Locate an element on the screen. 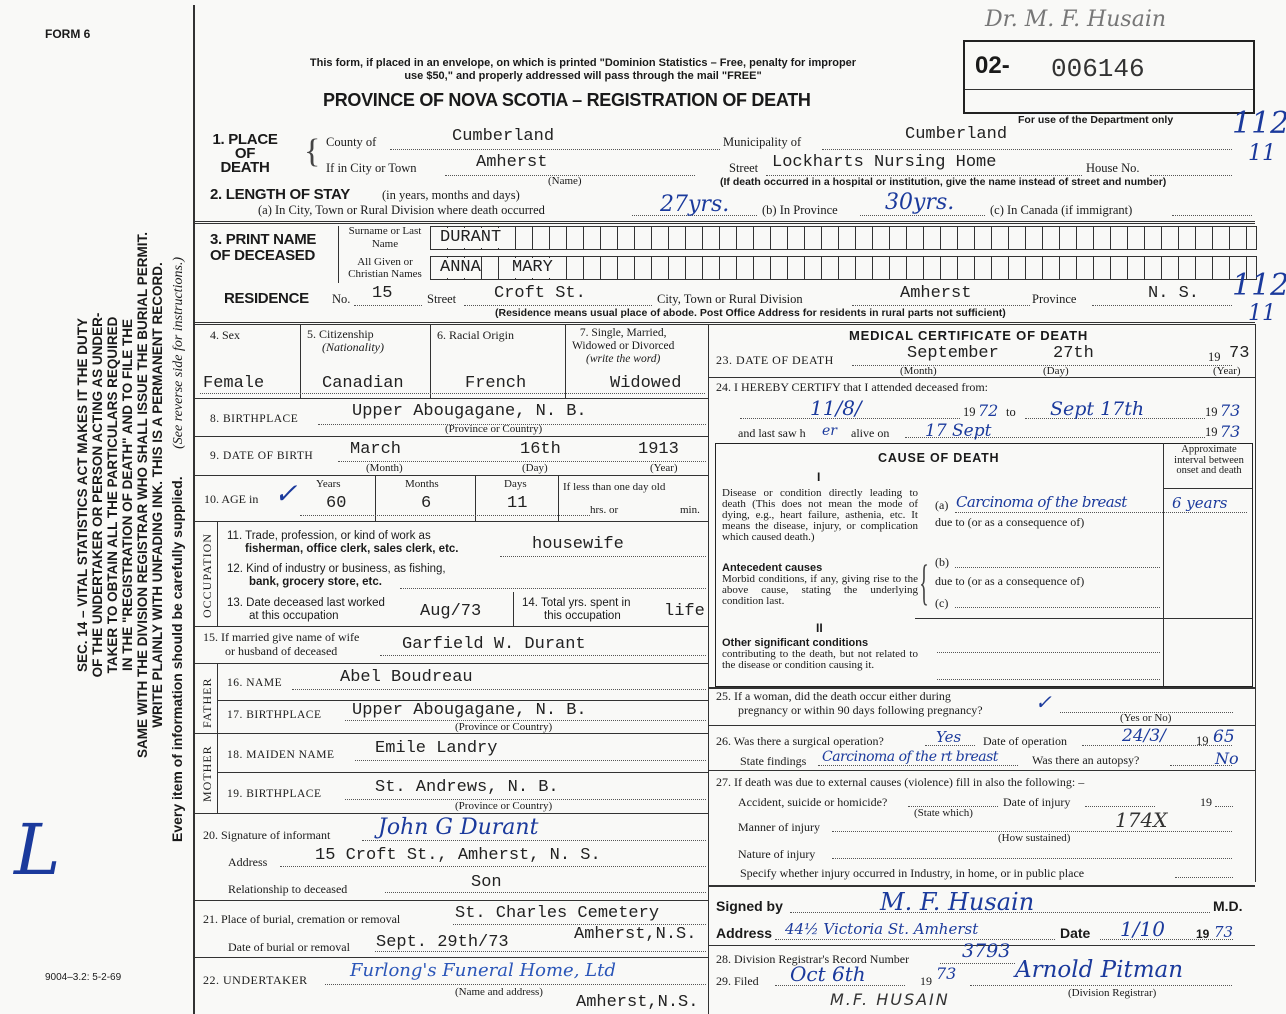 The height and width of the screenshot is (1014, 1286). cause-a-value: Carcinoma of the breast is located at coordinates (1041, 502).